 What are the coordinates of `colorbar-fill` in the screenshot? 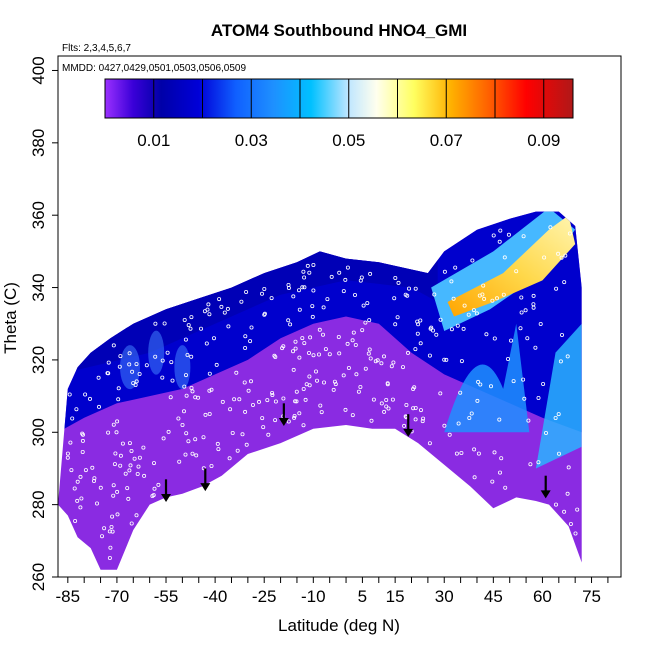 It's located at (339, 98).